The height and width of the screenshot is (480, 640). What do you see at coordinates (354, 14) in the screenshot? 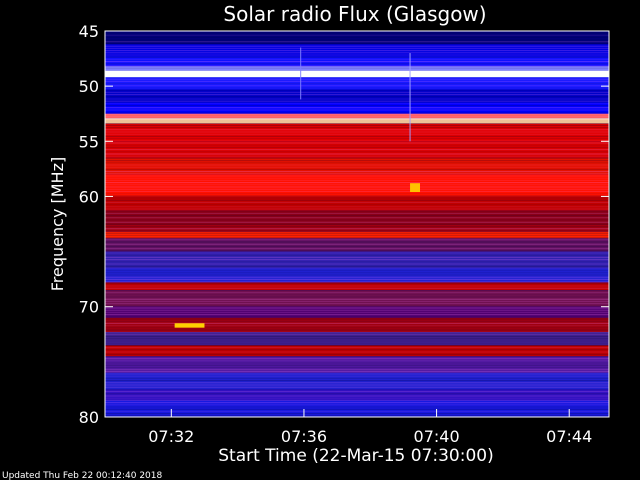
I see `chart-title: Solar radio Flux (Glasgow)` at bounding box center [354, 14].